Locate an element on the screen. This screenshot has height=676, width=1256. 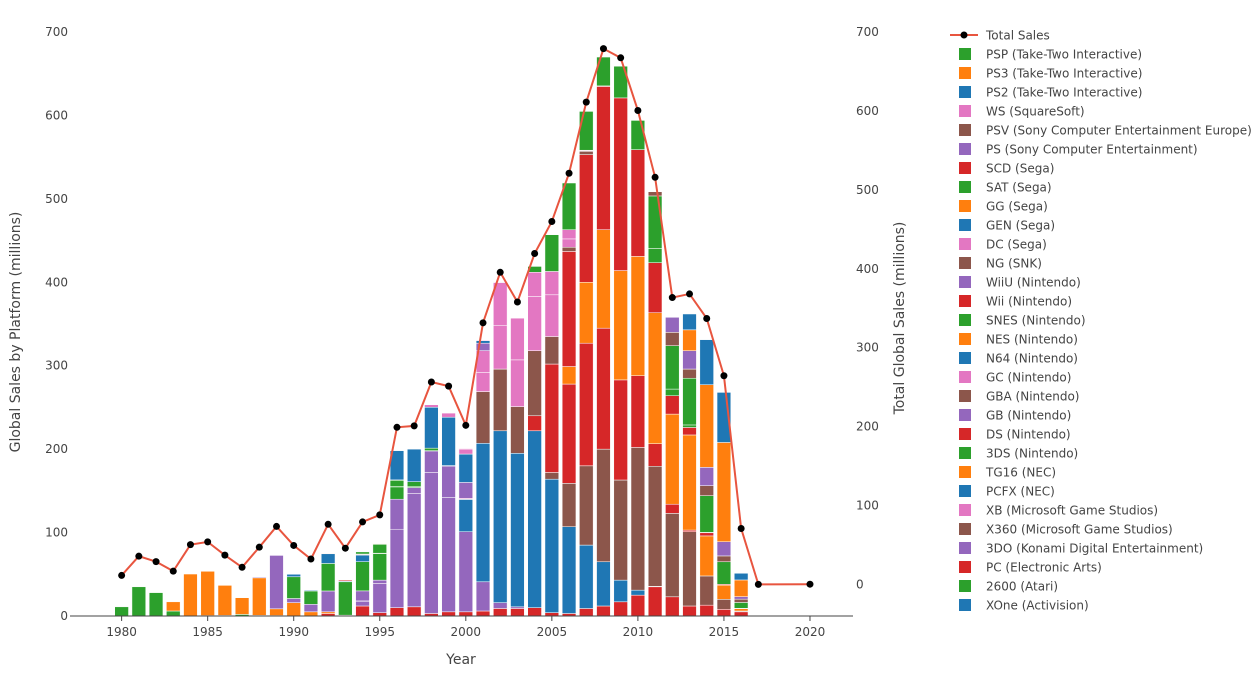
legend-item-ps-sony-computer-entertainment: PS (Sony Computer Entertainment) is located at coordinates (1078, 150).